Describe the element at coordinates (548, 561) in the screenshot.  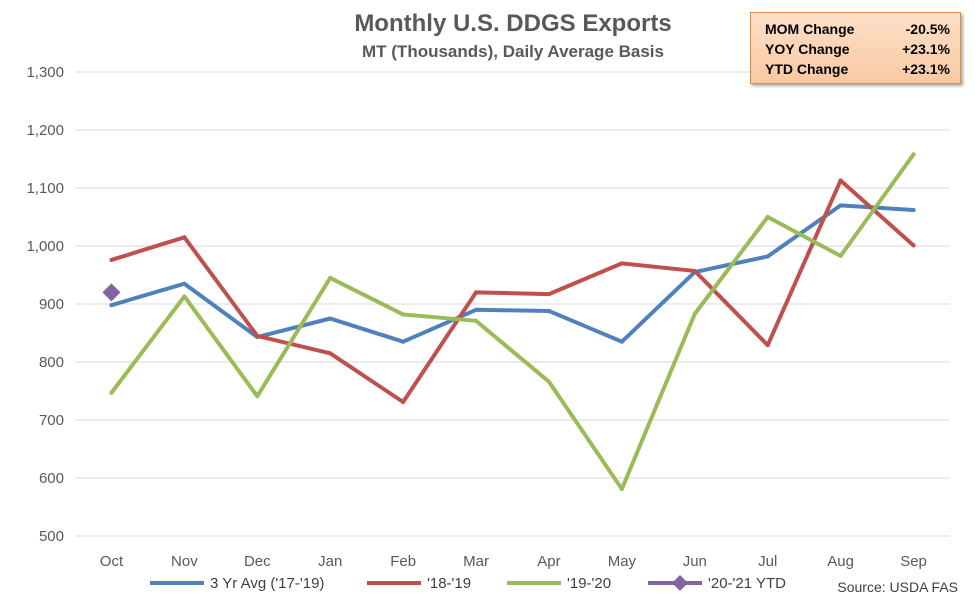
I see `x-tick-label: Apr` at that location.